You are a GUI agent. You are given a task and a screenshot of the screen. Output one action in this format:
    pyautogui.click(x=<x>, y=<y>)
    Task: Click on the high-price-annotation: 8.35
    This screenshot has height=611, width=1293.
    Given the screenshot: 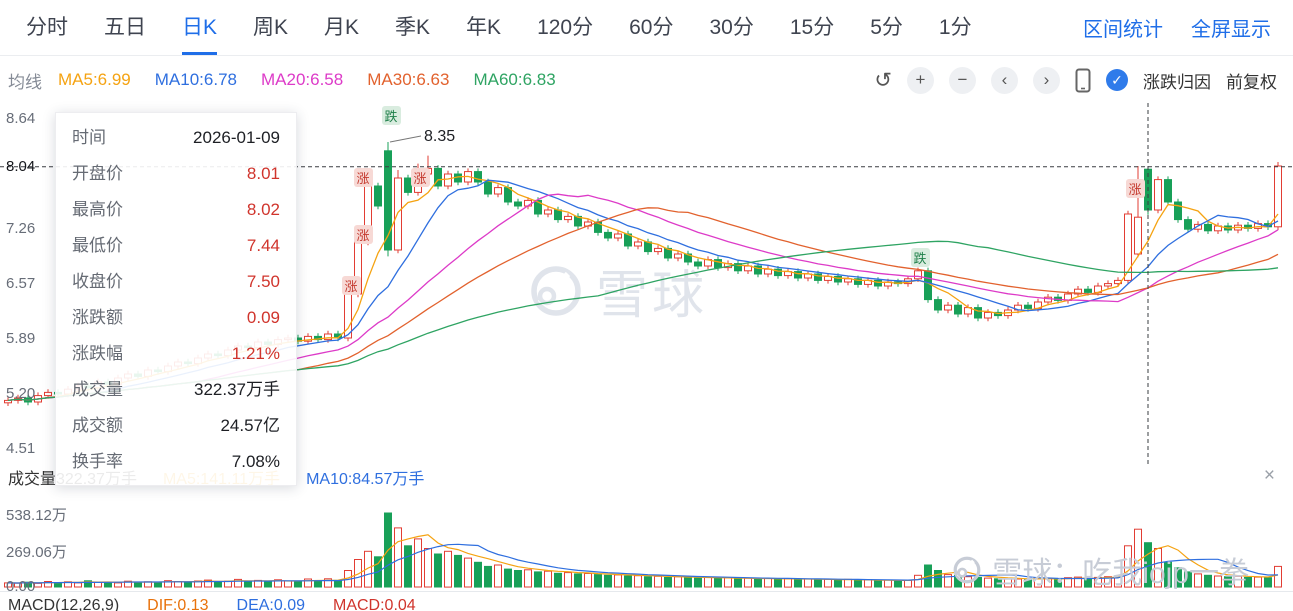 What is the action you would take?
    pyautogui.click(x=440, y=136)
    